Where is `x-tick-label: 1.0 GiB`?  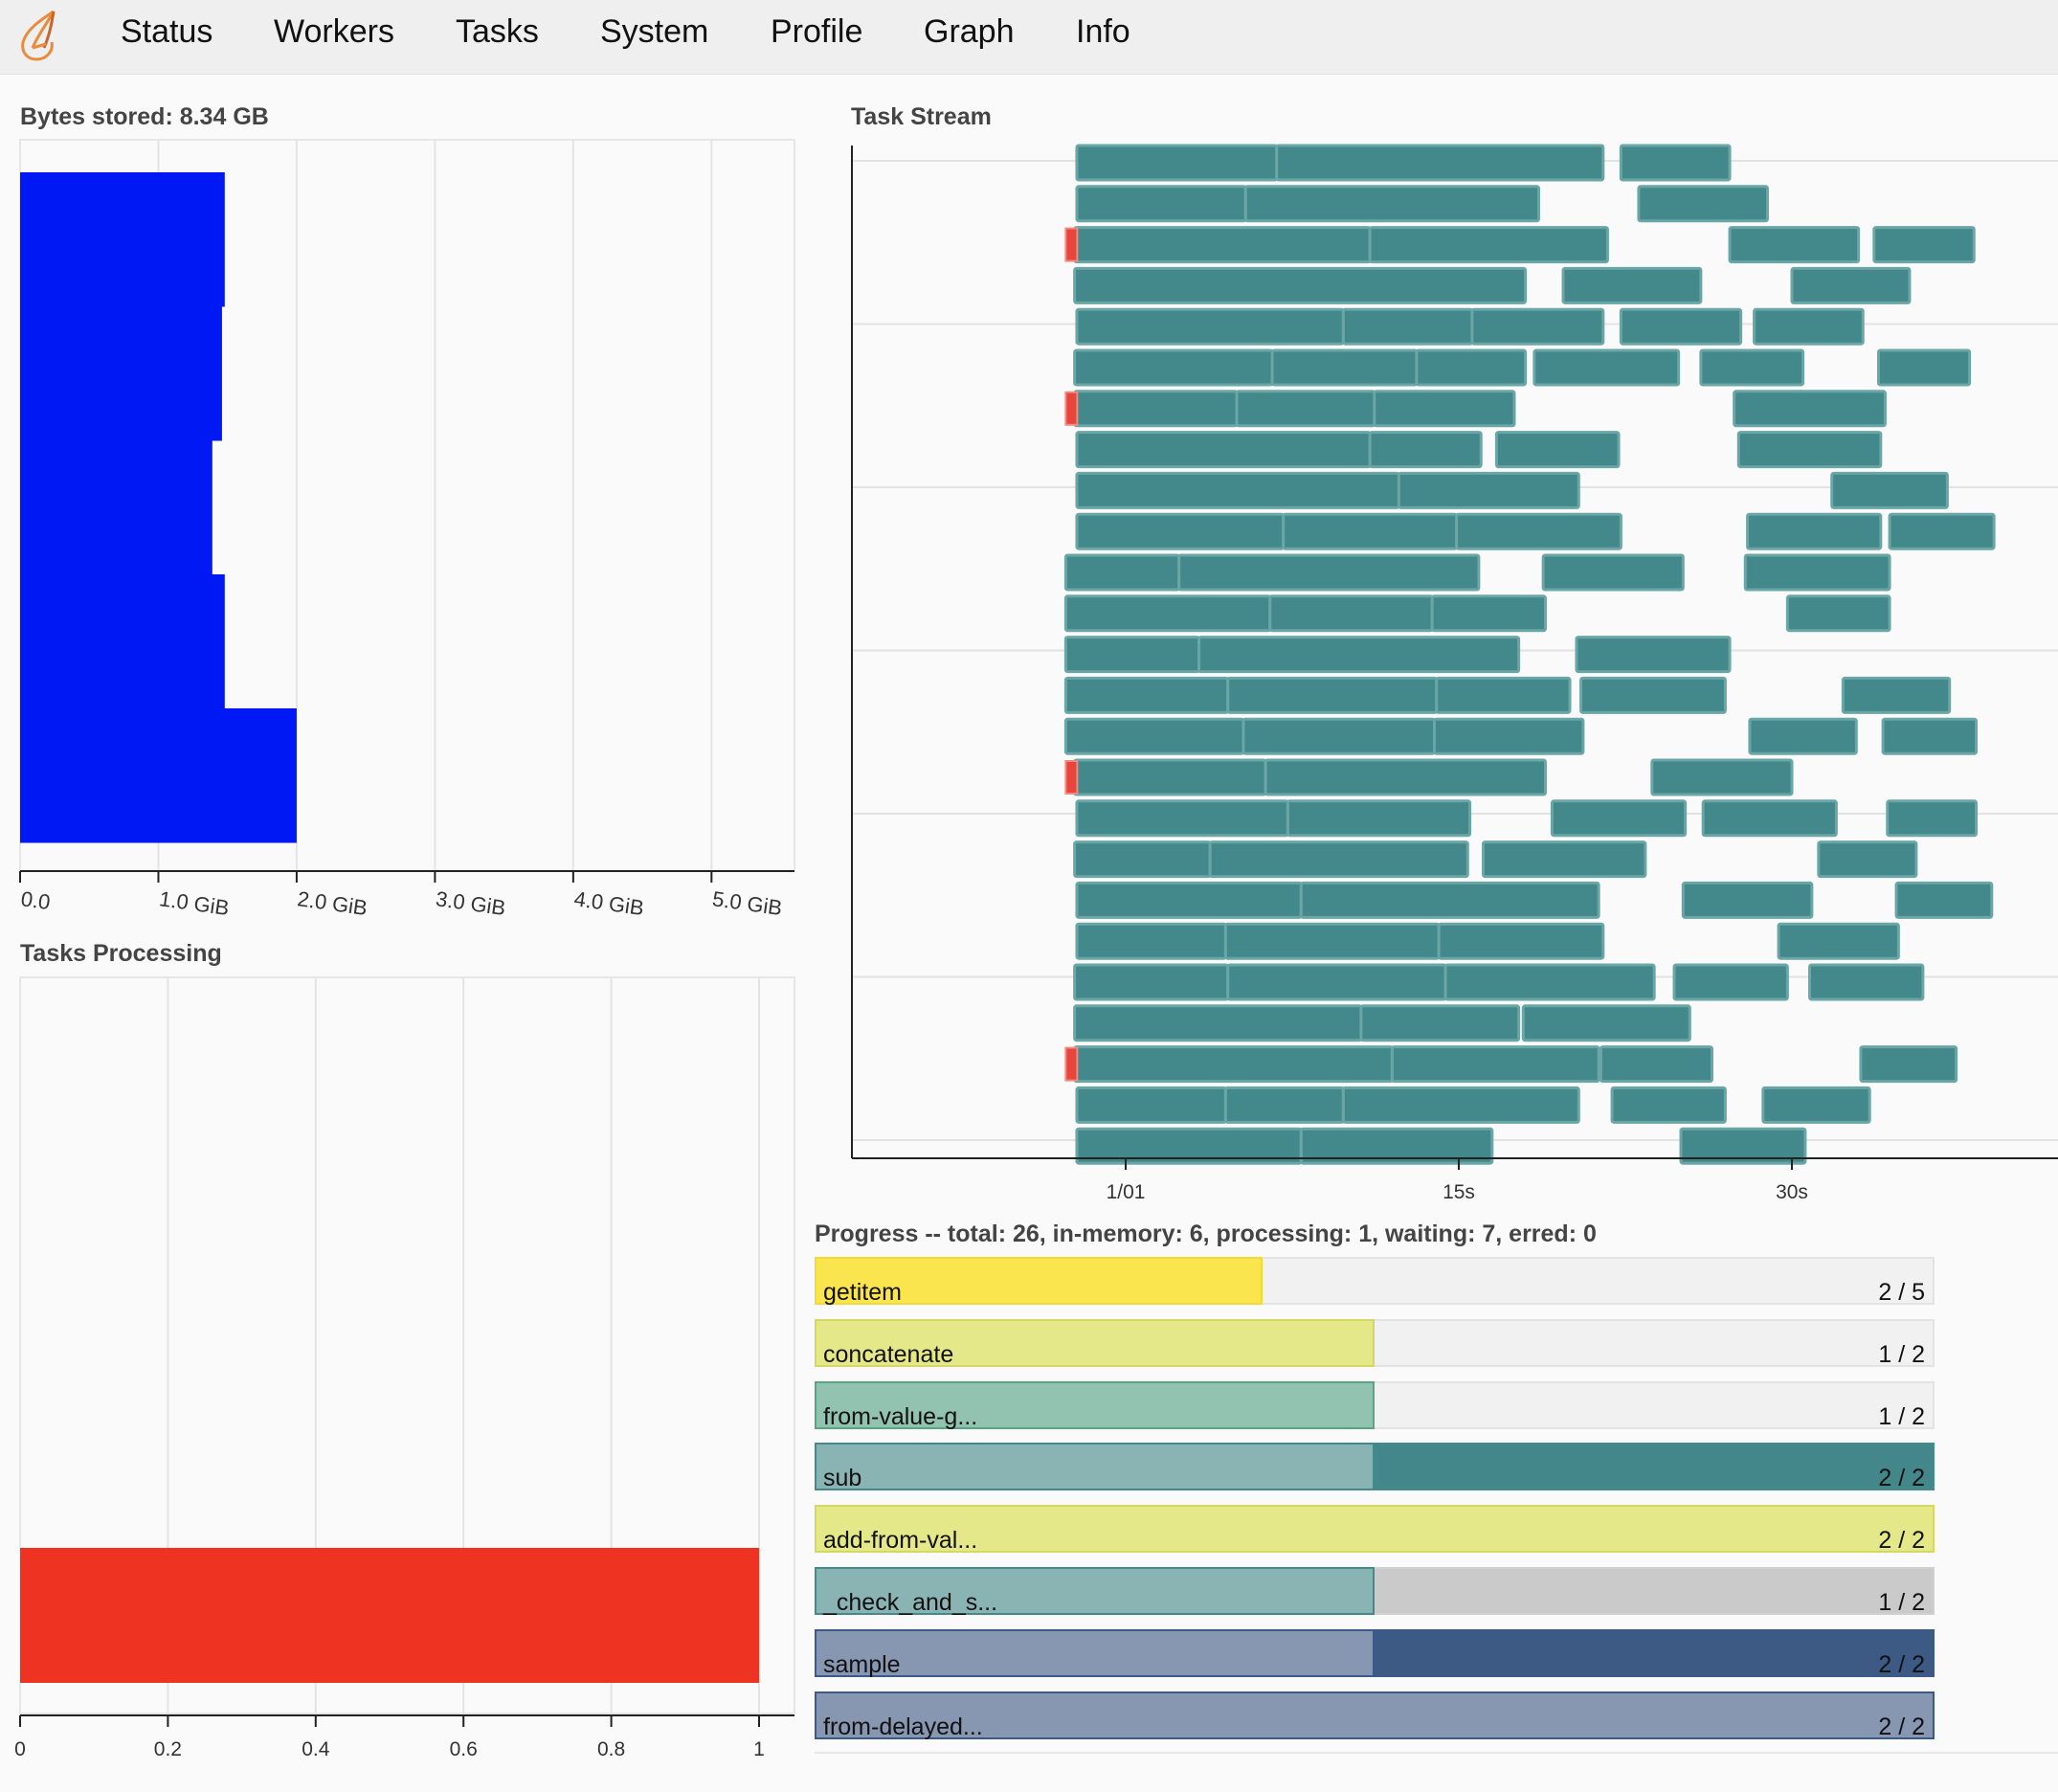
x-tick-label: 1.0 GiB is located at coordinates (194, 903).